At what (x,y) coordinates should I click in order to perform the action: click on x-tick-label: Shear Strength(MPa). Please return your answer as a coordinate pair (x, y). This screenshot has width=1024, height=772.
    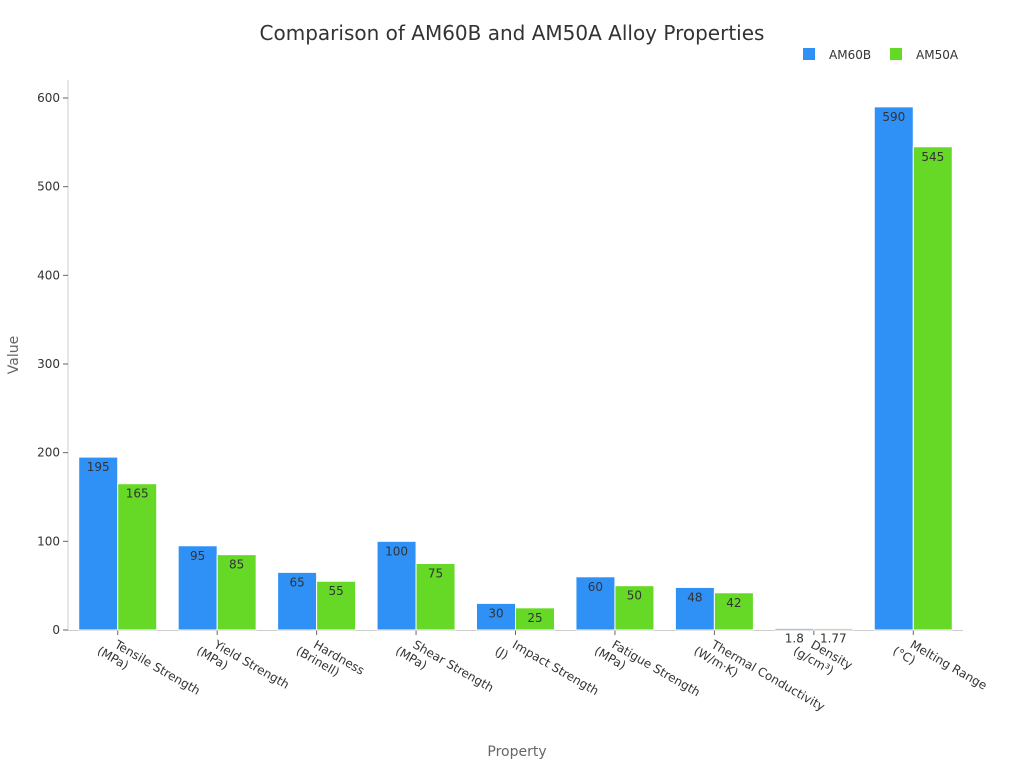
    Looking at the image, I should click on (444, 669).